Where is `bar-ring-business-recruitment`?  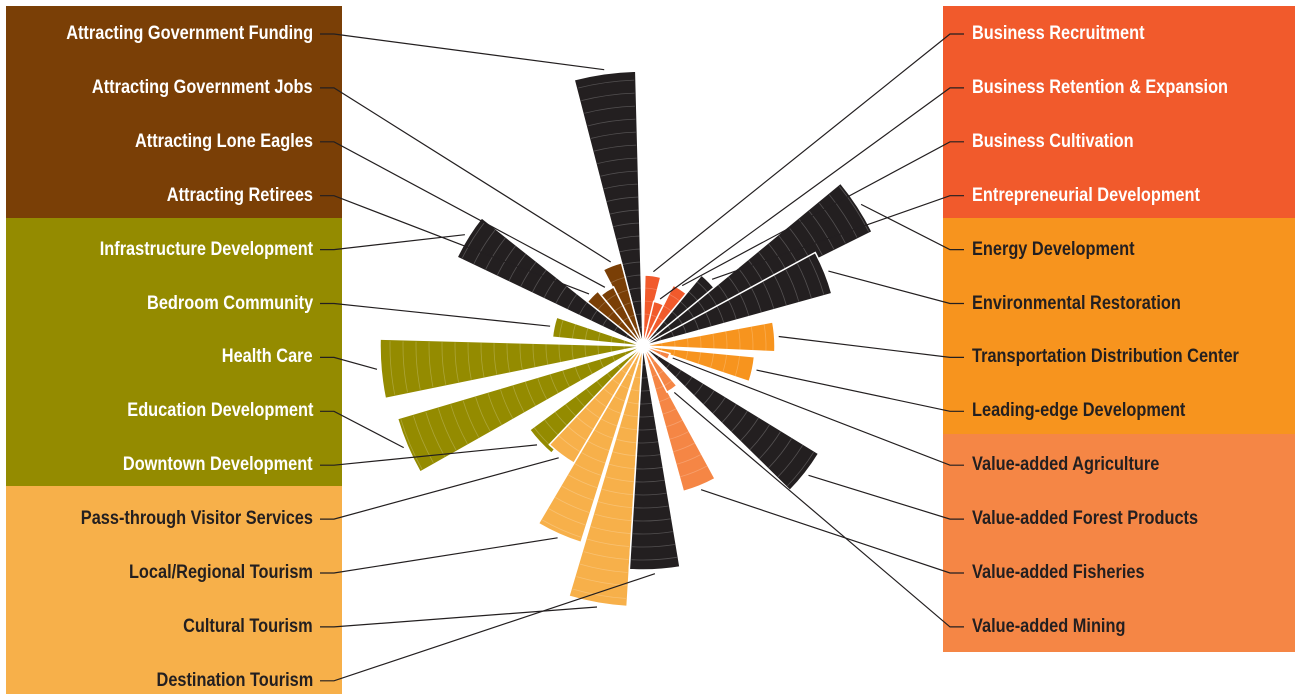
bar-ring-business-recruitment is located at coordinates (651, 289).